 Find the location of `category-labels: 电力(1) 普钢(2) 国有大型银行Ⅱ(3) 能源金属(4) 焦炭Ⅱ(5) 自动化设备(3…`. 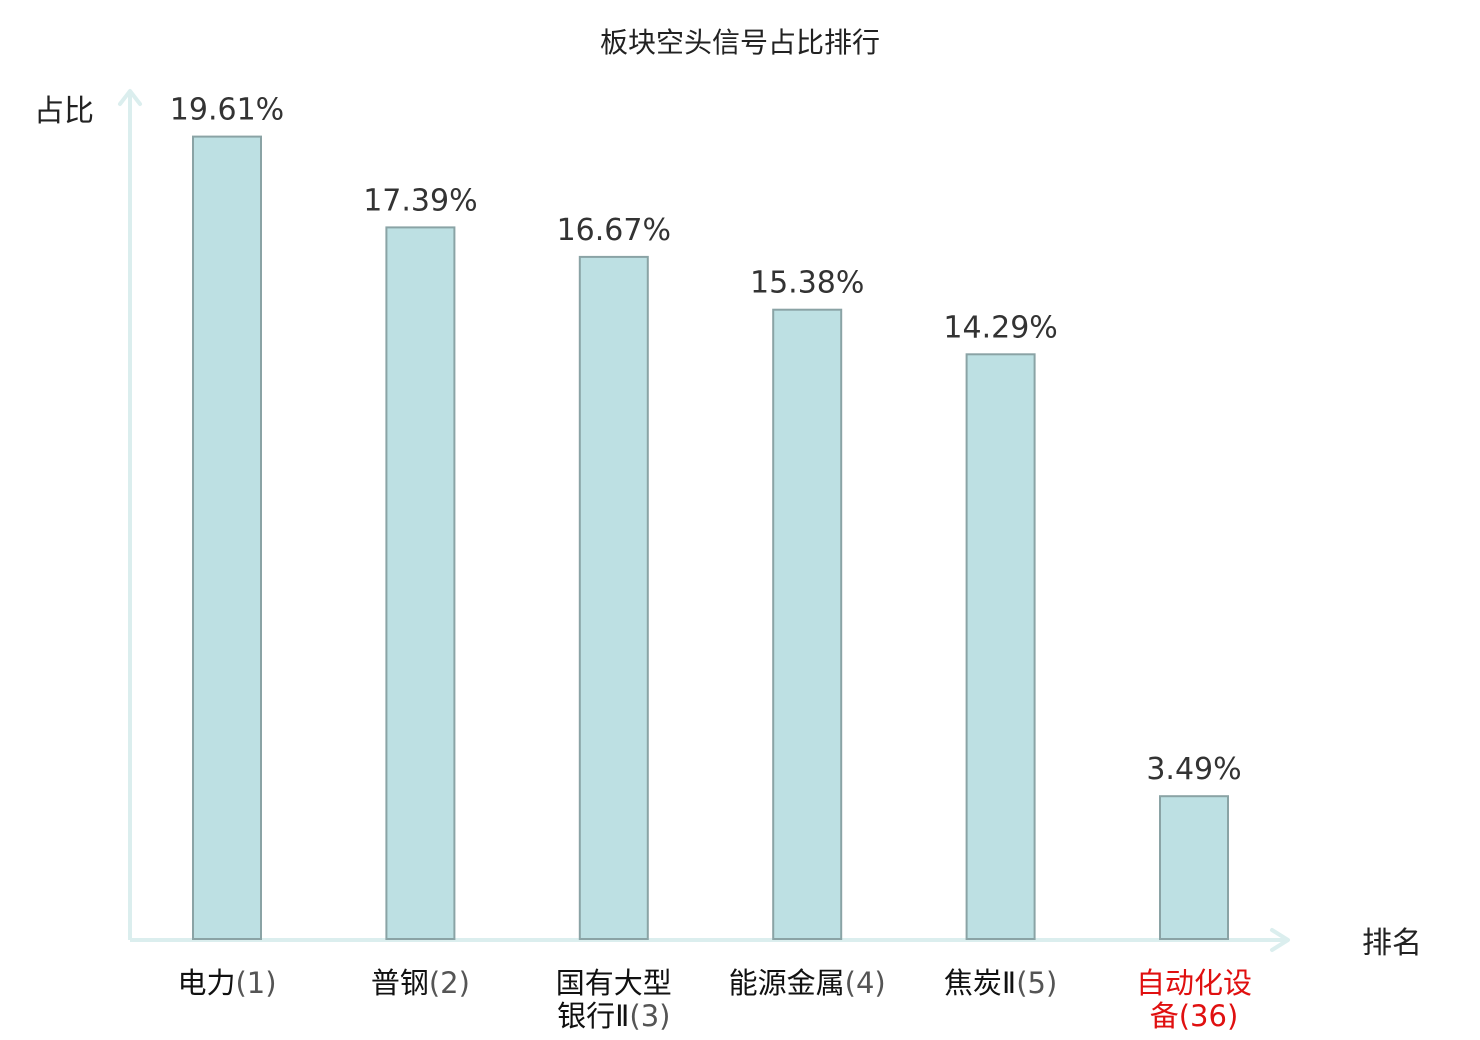

category-labels: 电力(1) 普钢(2) 国有大型银行Ⅱ(3) 能源金属(4) 焦炭Ⅱ(5) 自动化设备(3… is located at coordinates (714, 999).